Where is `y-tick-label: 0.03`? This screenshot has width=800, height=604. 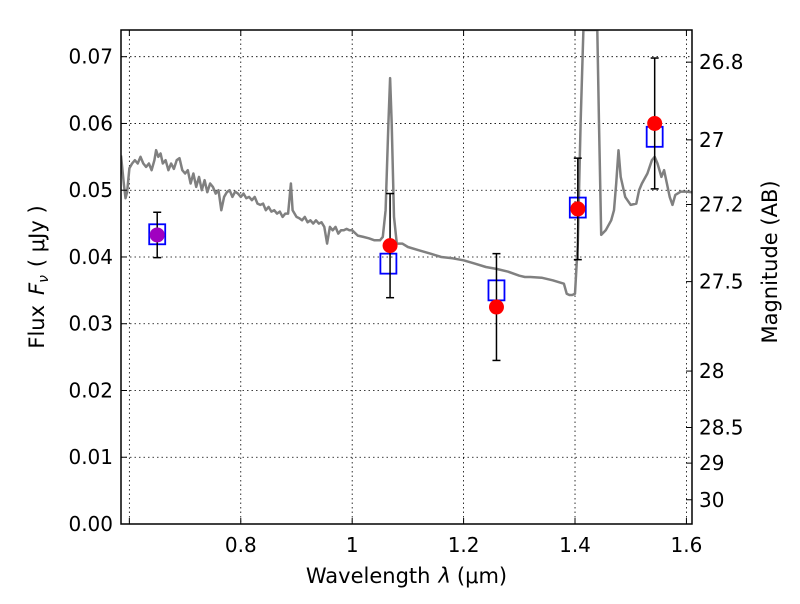 y-tick-label: 0.03 is located at coordinates (90, 324).